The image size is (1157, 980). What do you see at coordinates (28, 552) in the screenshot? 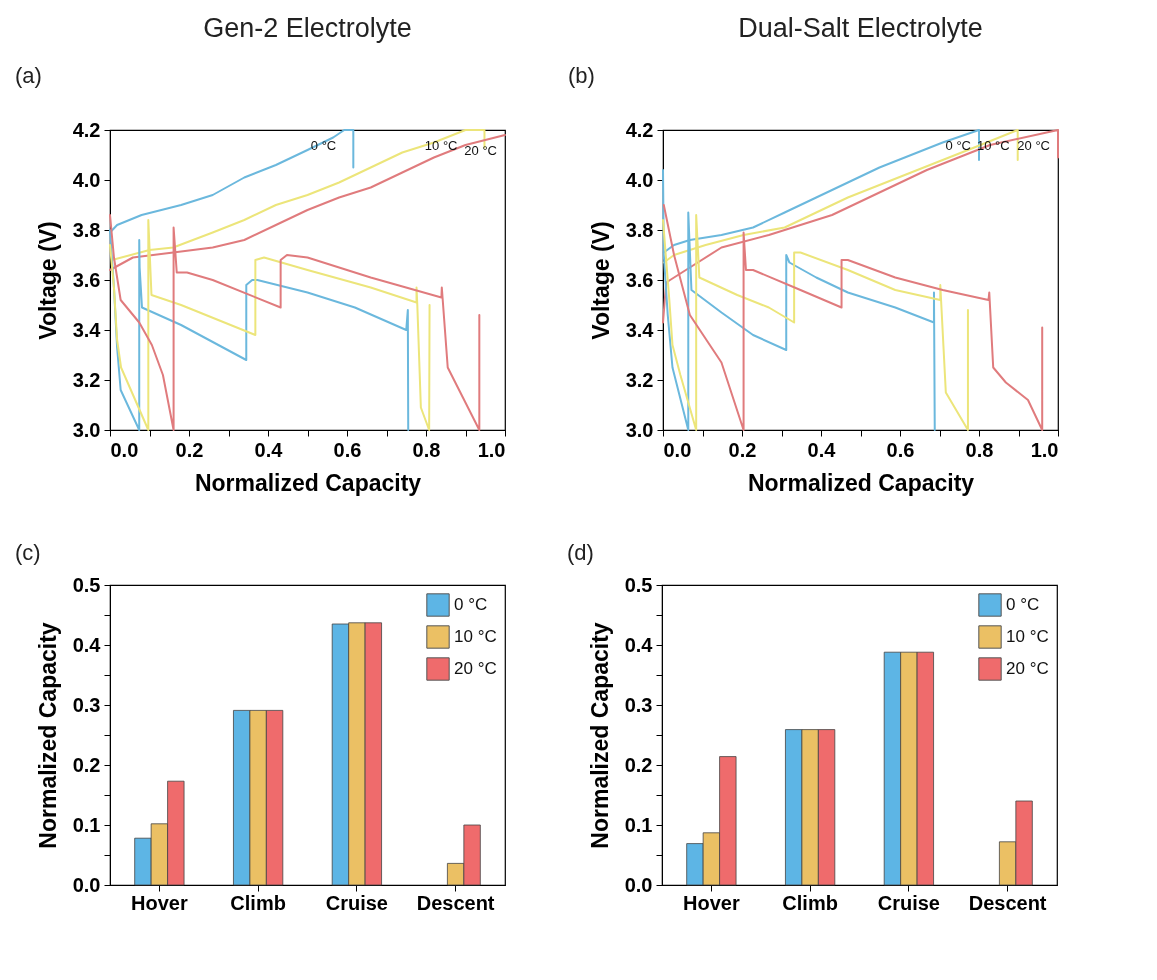
I see `text: (c)` at bounding box center [28, 552].